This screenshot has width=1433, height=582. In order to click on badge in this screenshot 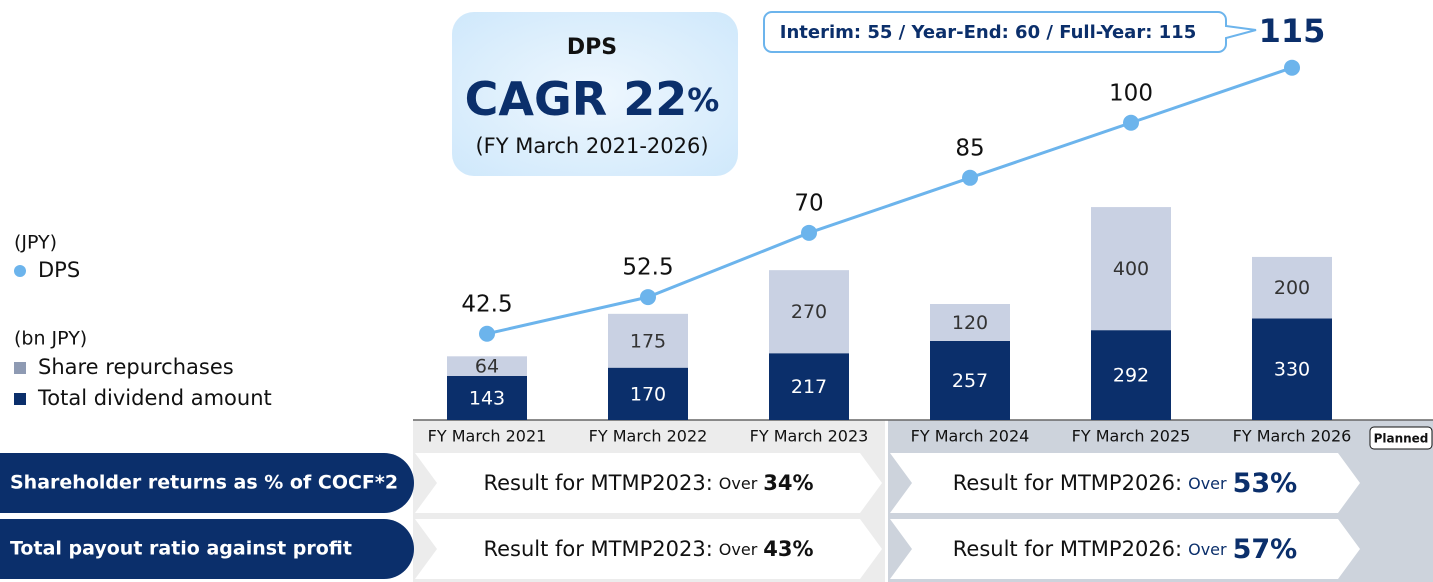, I will do `click(1401, 438)`.